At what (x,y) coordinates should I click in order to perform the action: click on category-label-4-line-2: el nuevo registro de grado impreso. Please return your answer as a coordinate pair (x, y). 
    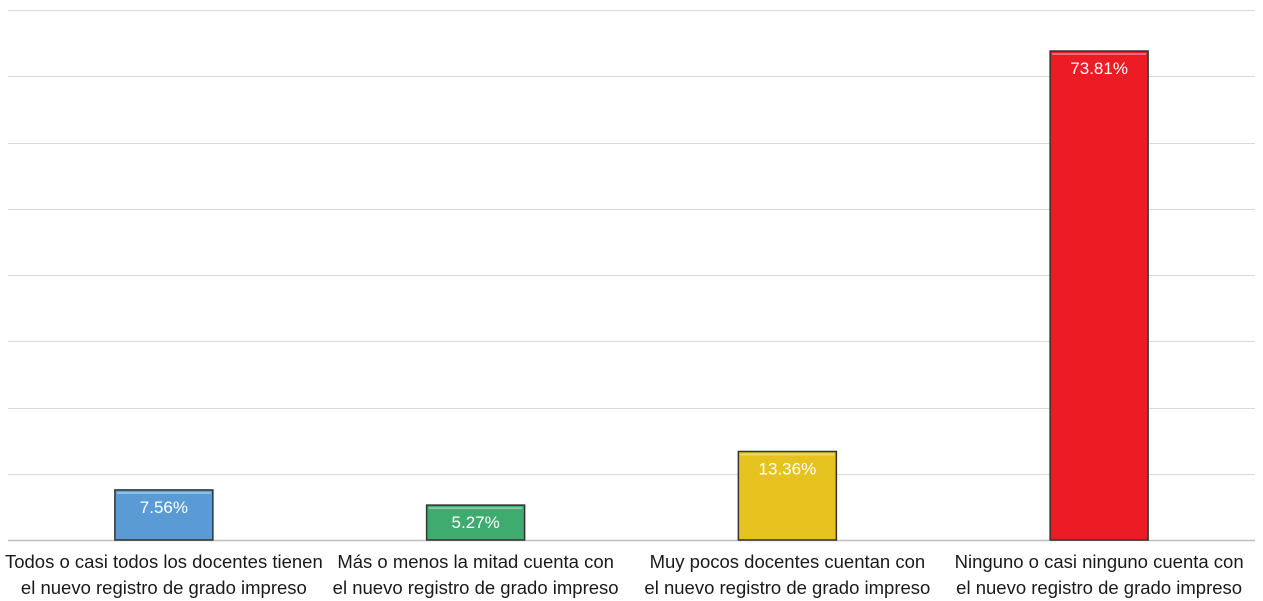
    Looking at the image, I should click on (1099, 587).